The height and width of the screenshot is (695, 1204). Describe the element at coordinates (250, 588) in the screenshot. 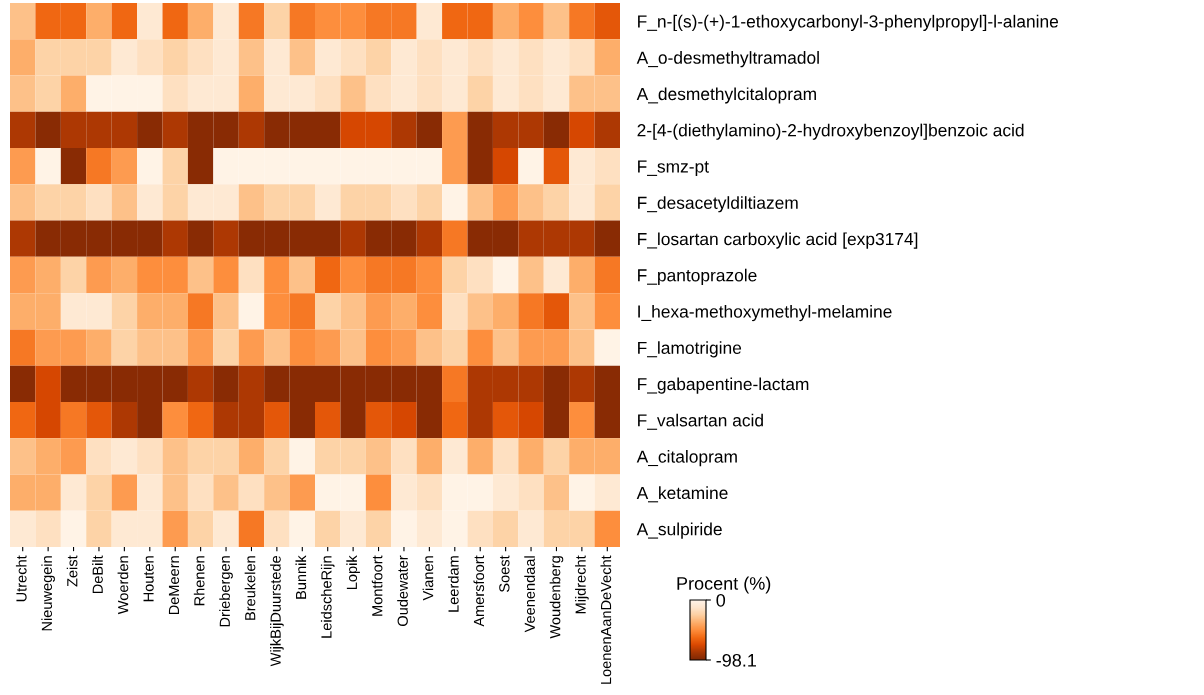

I see `x-tick-label: Breukelen` at that location.